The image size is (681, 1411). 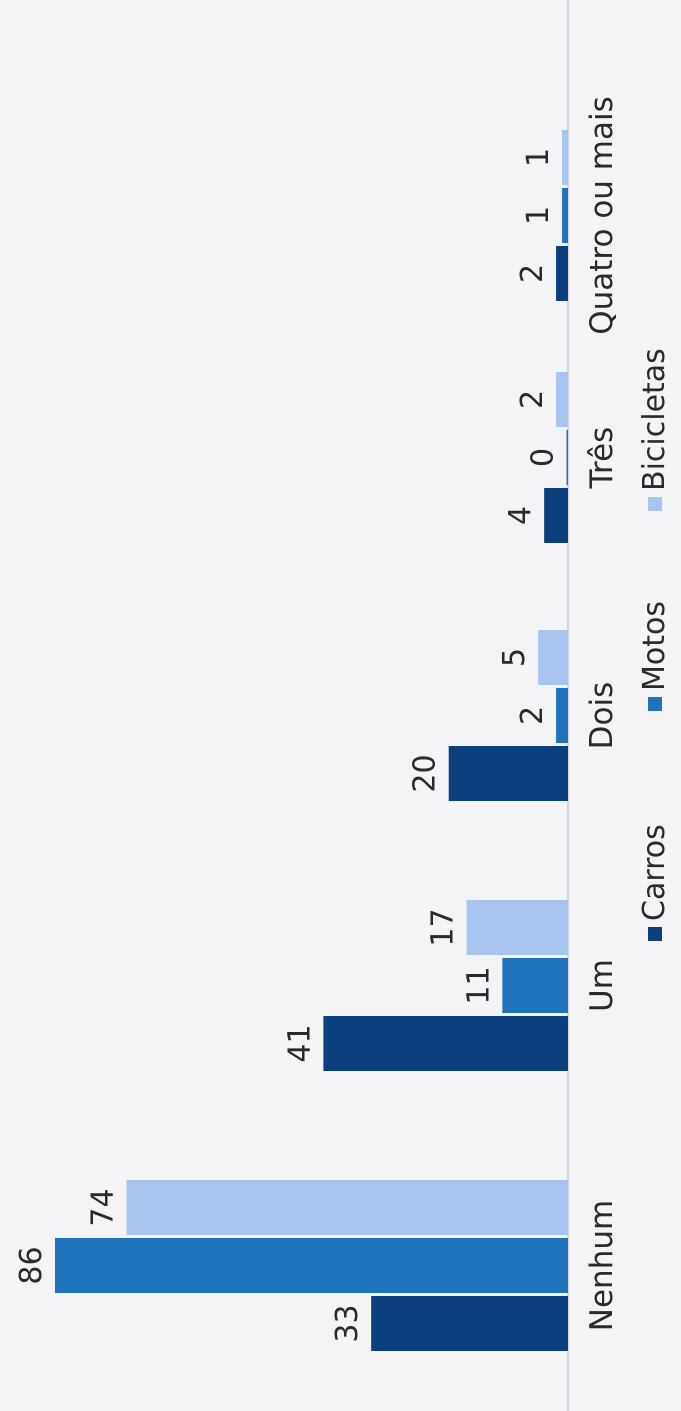 I want to click on value-label-motos-1: 11, so click(x=478, y=985).